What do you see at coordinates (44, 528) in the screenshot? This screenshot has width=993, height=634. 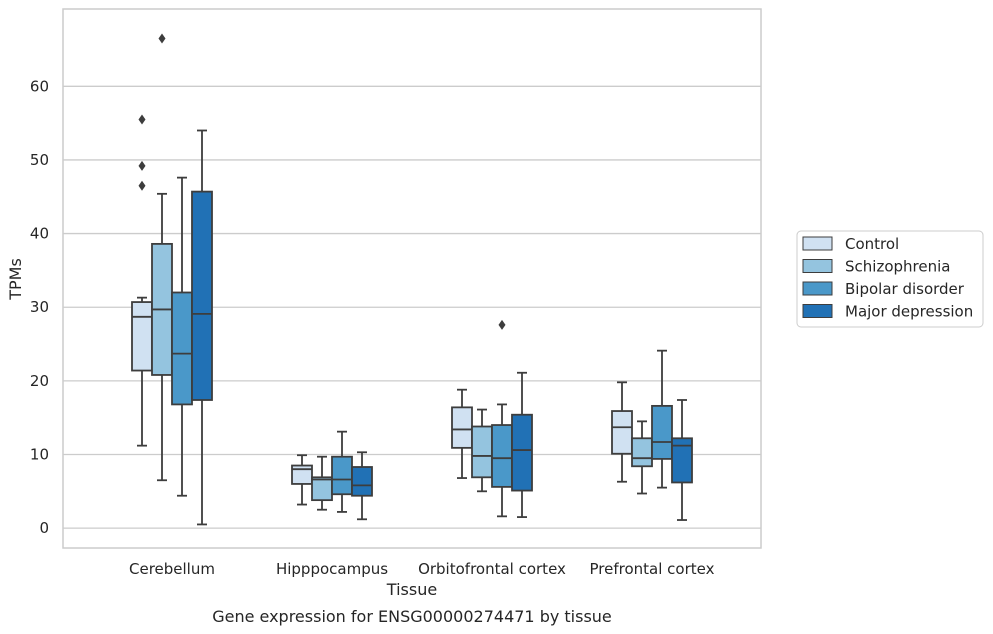 I see `y-tick-label: 0` at bounding box center [44, 528].